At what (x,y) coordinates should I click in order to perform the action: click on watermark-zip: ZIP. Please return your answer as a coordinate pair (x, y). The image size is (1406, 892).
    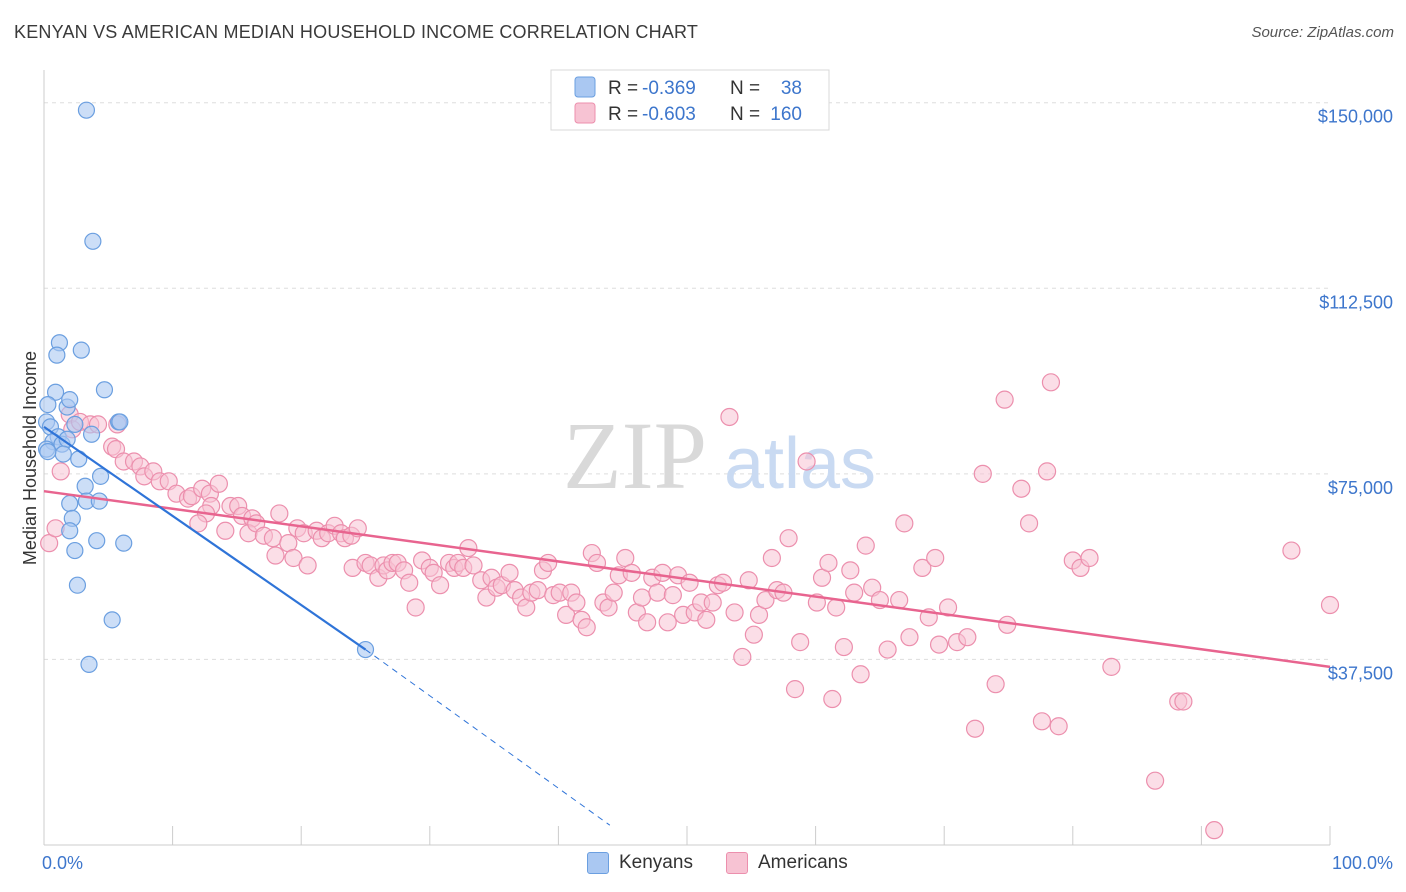
    Looking at the image, I should click on (635, 455).